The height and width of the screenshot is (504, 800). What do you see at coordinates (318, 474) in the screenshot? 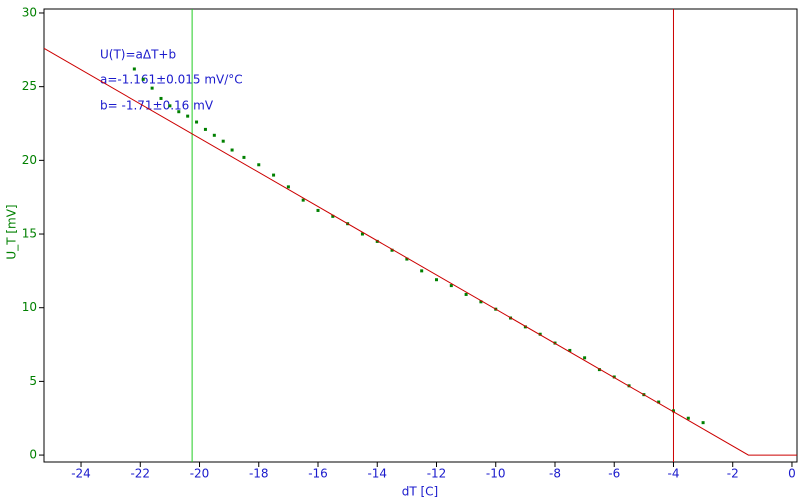
I see `x-tick-label: -16` at bounding box center [318, 474].